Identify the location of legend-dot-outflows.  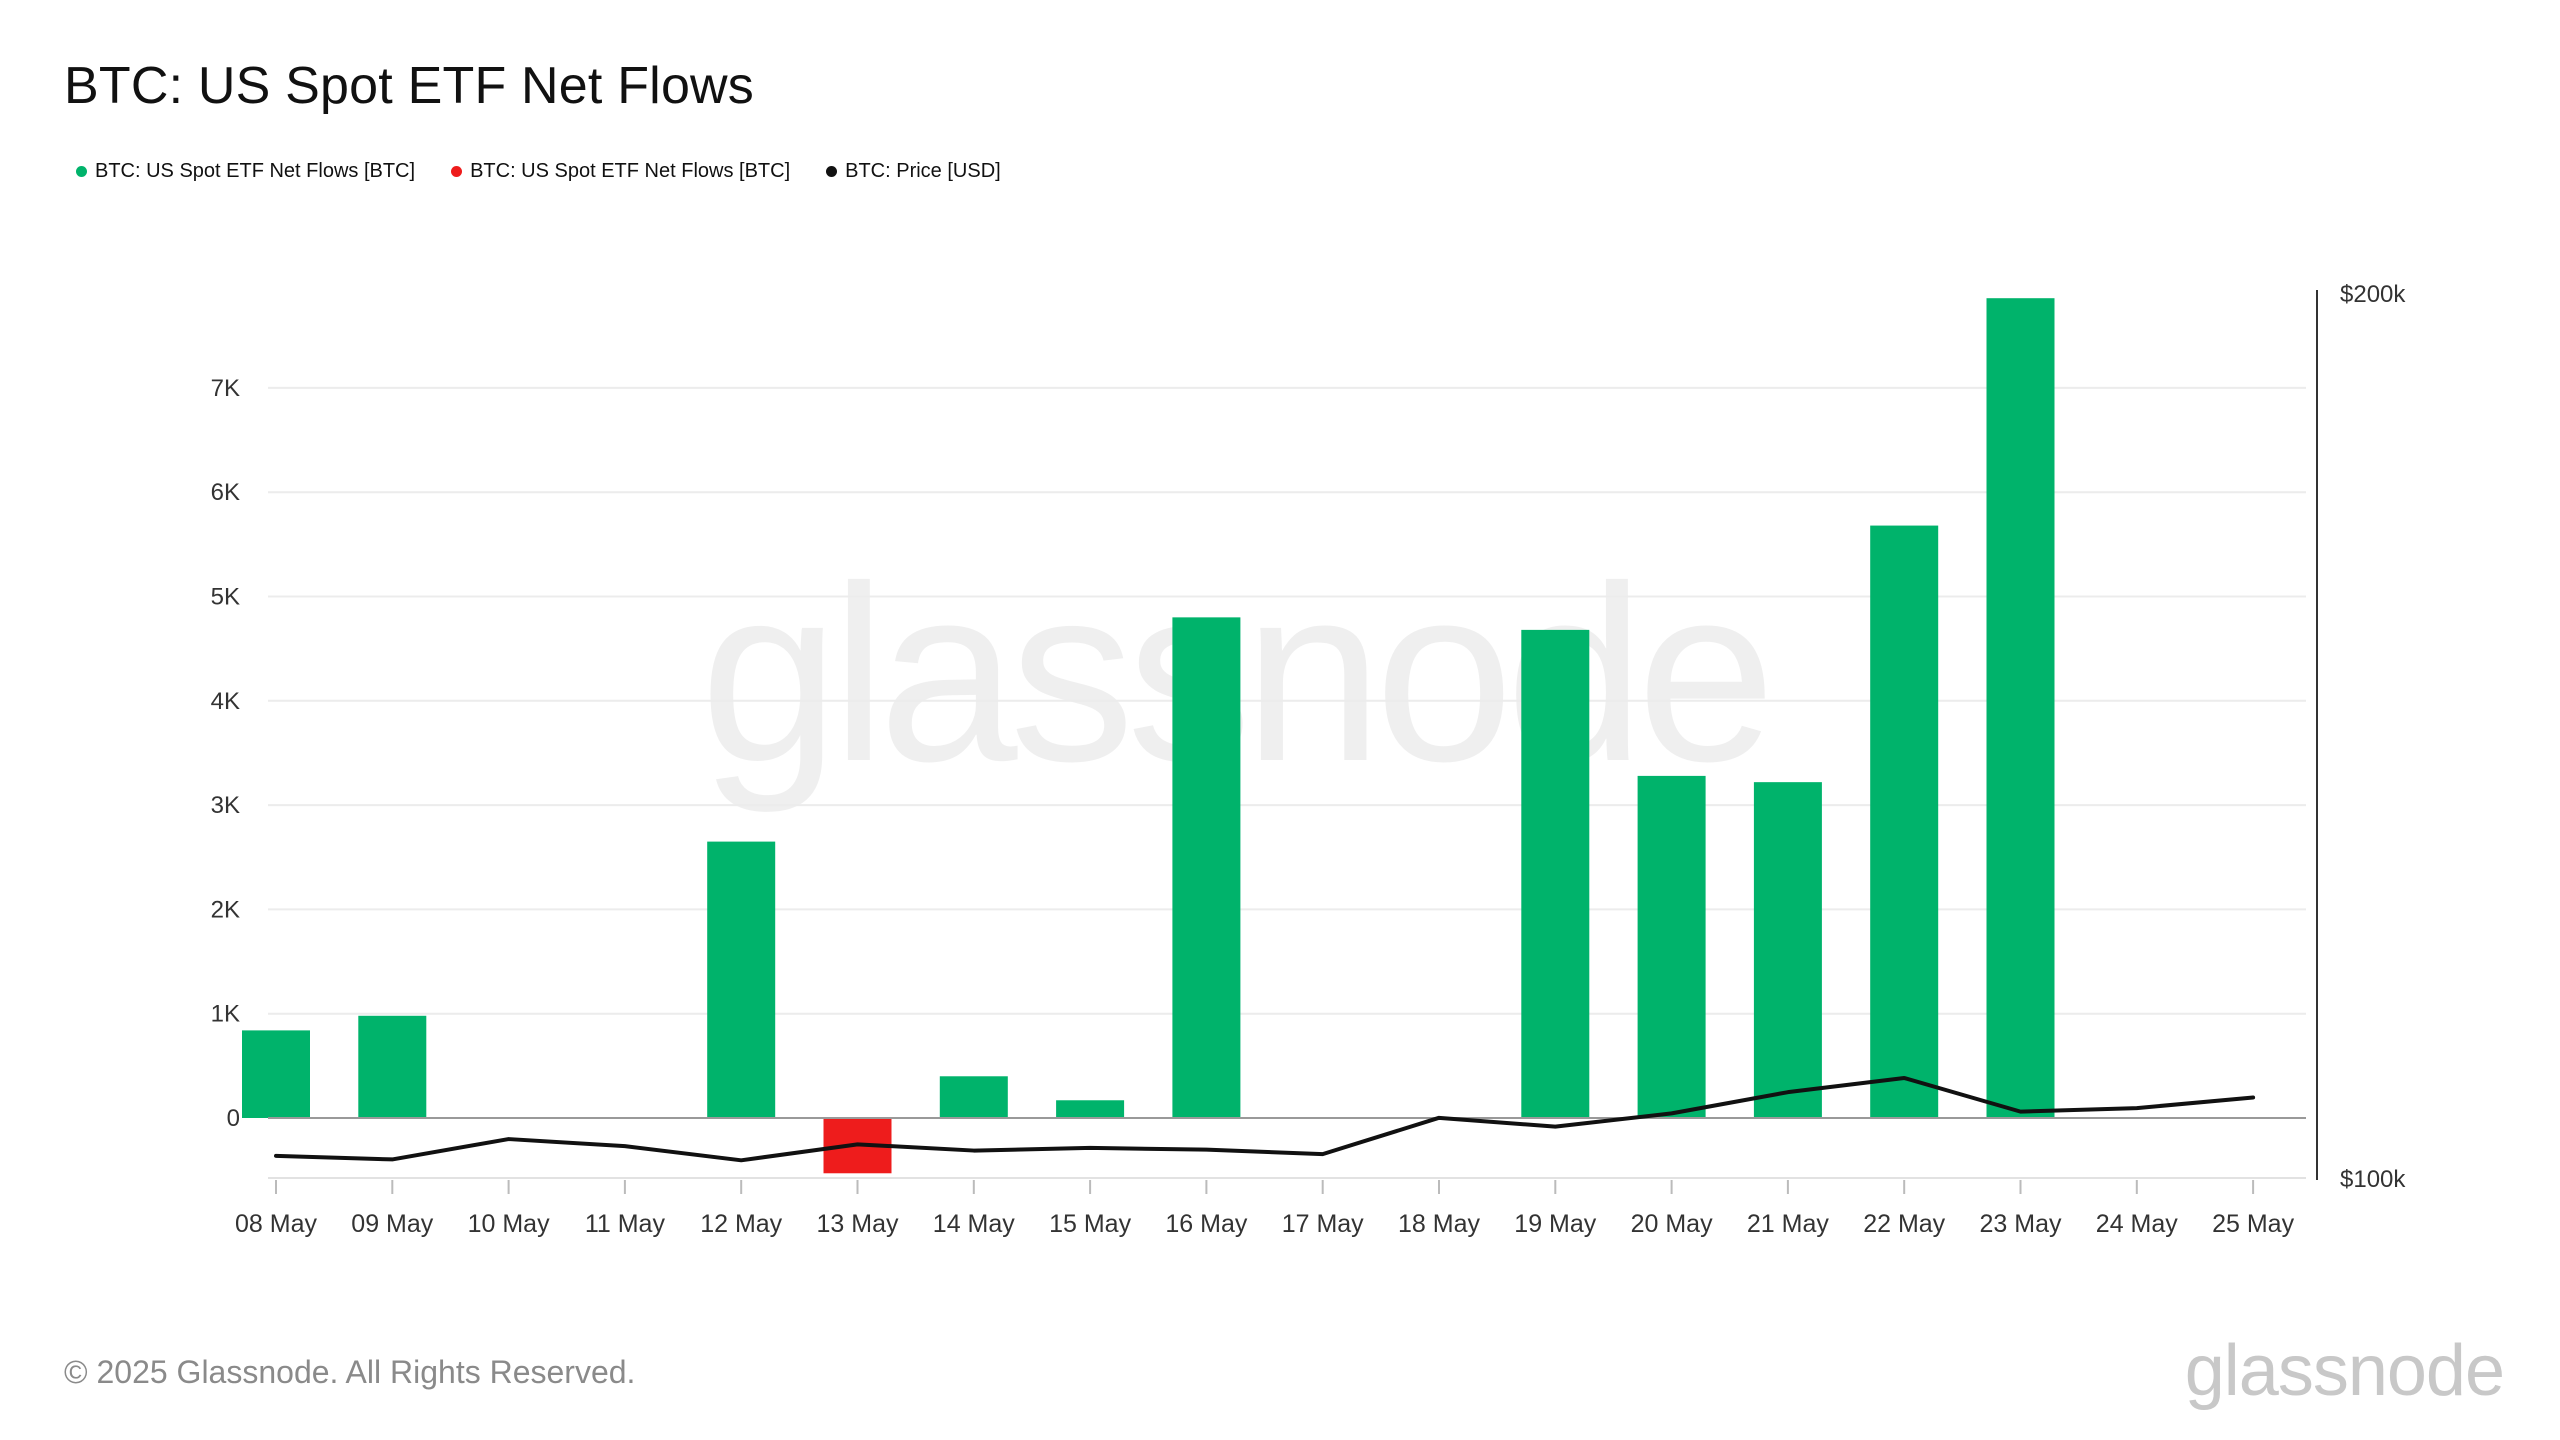
(457, 171).